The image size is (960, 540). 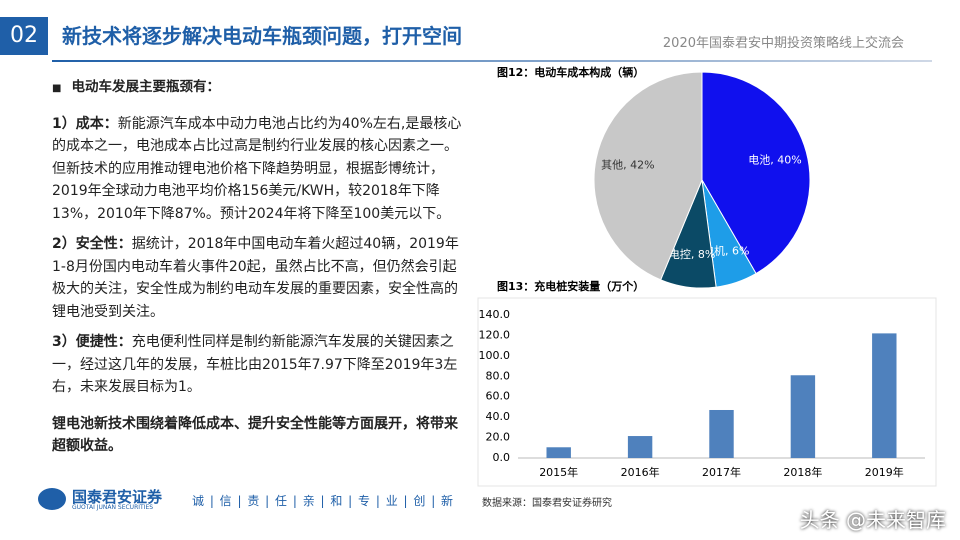 I want to click on y-tick-label: 40.0, so click(x=498, y=416).